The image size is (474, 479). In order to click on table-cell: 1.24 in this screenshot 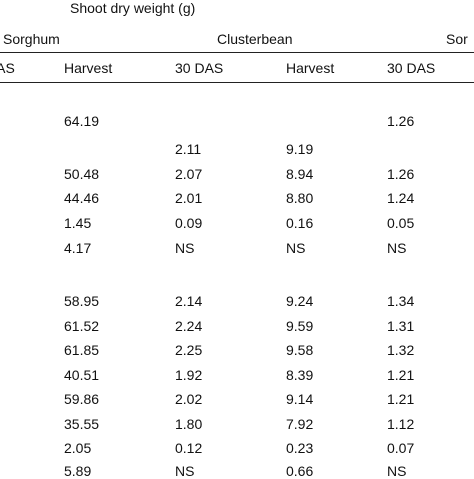, I will do `click(401, 198)`.